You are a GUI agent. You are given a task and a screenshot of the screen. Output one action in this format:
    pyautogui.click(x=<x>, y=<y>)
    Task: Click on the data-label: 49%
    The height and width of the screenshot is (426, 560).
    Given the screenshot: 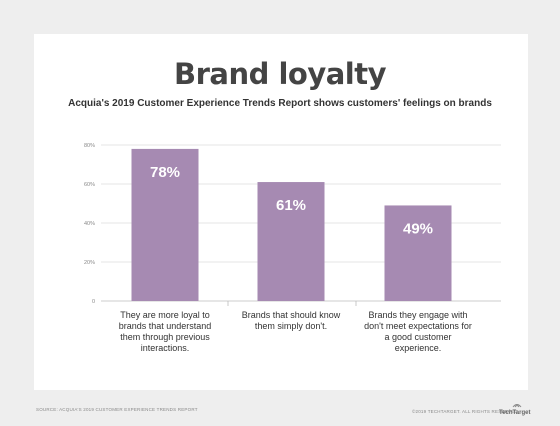 What is the action you would take?
    pyautogui.click(x=418, y=228)
    